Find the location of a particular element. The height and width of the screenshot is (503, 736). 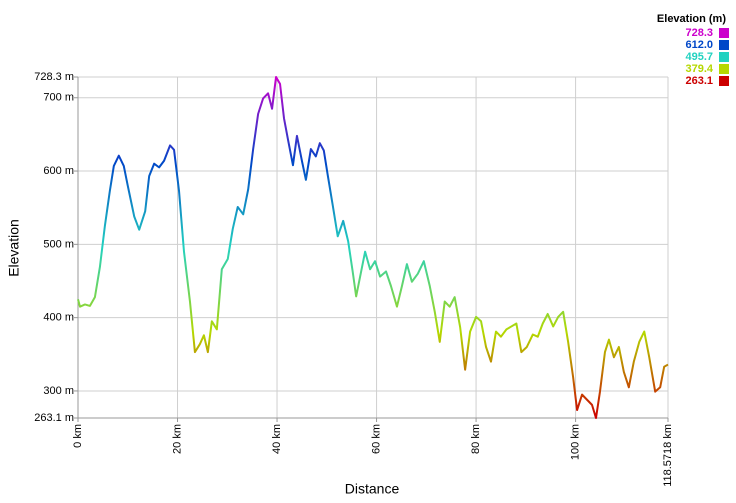

x-tick-label: 100 km is located at coordinates (575, 442).